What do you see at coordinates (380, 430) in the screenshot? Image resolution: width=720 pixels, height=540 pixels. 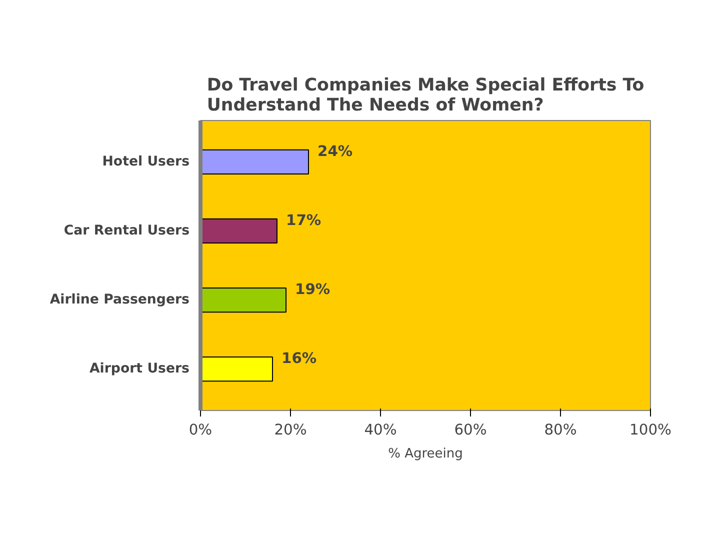 I see `x-tick-label: 40%` at bounding box center [380, 430].